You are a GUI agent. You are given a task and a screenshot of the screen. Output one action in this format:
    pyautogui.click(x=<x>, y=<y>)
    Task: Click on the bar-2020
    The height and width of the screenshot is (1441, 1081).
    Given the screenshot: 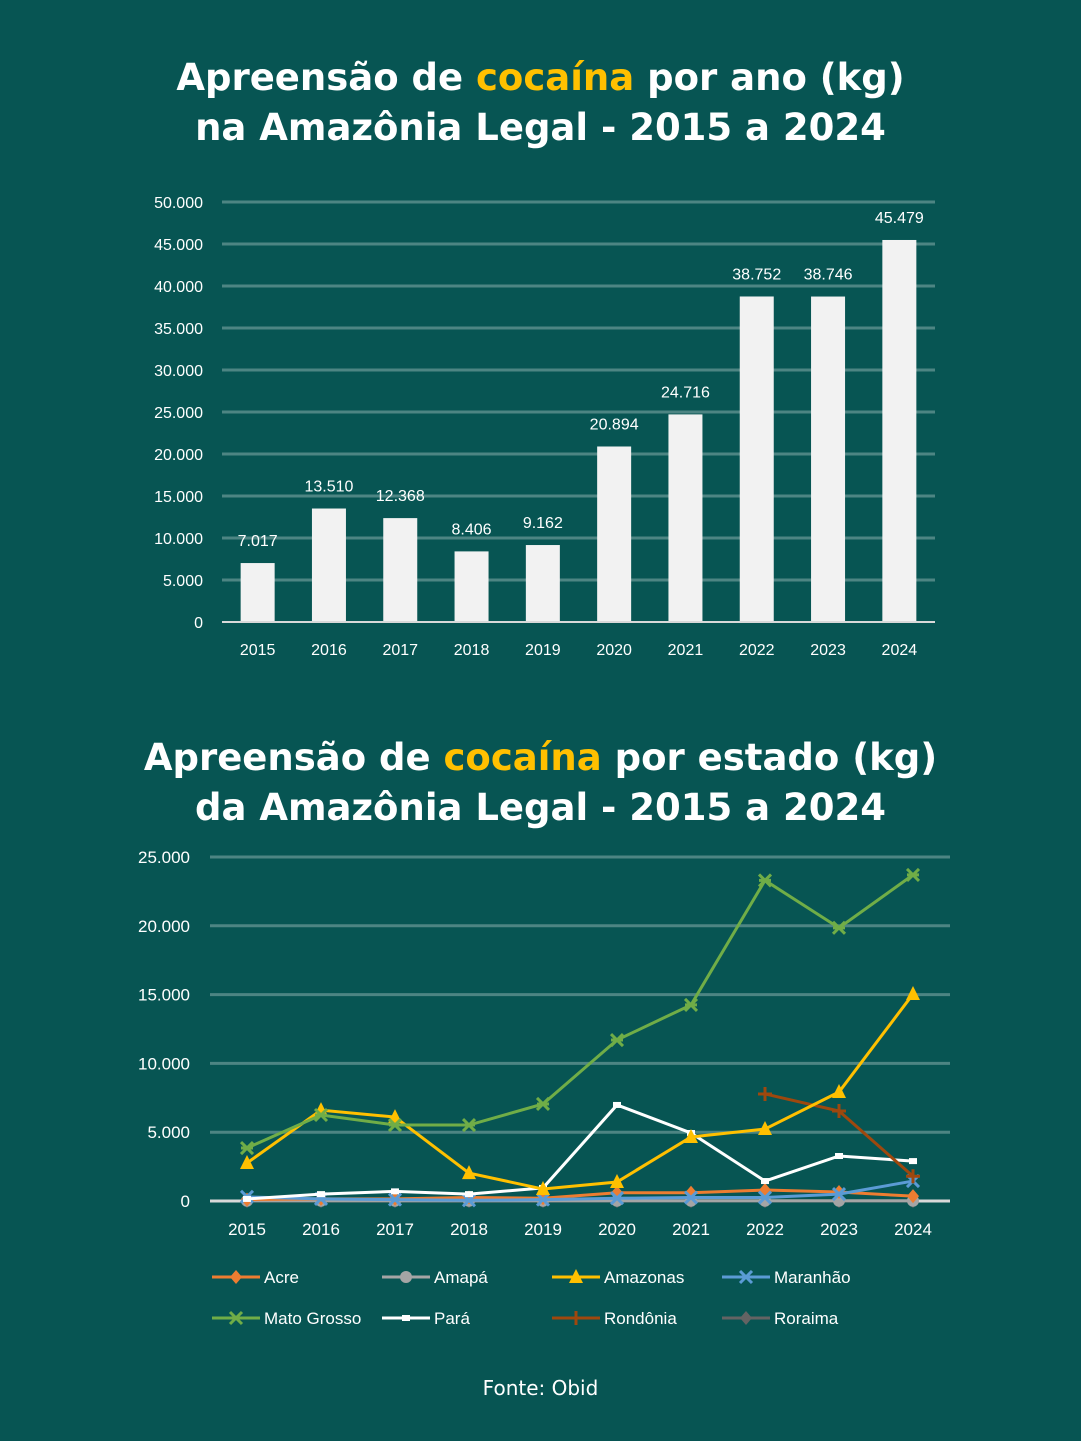 What is the action you would take?
    pyautogui.click(x=614, y=534)
    